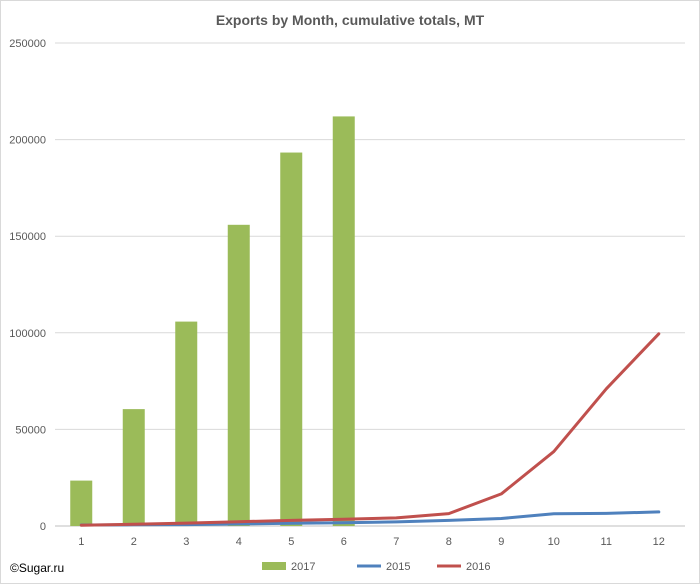  I want to click on x-tick-label: 6, so click(344, 542).